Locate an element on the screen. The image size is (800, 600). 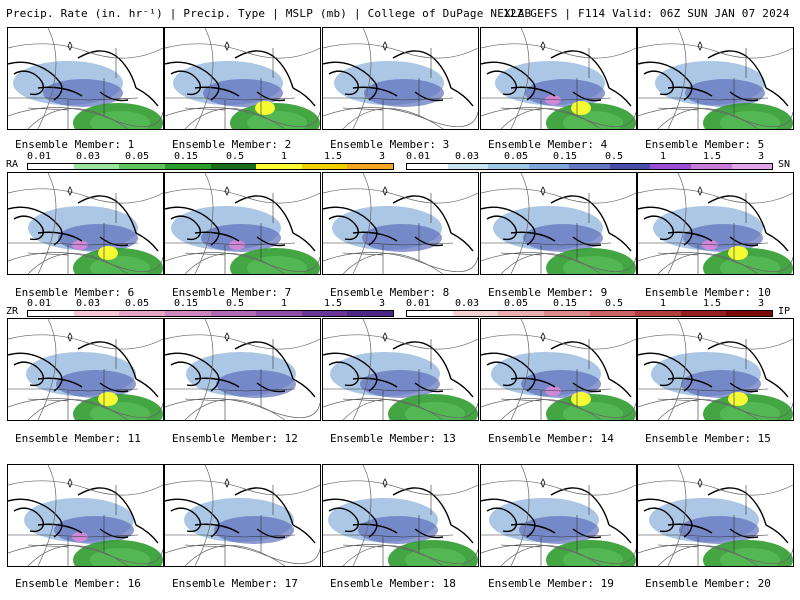
ra-tick-label: 1 is located at coordinates (284, 156).